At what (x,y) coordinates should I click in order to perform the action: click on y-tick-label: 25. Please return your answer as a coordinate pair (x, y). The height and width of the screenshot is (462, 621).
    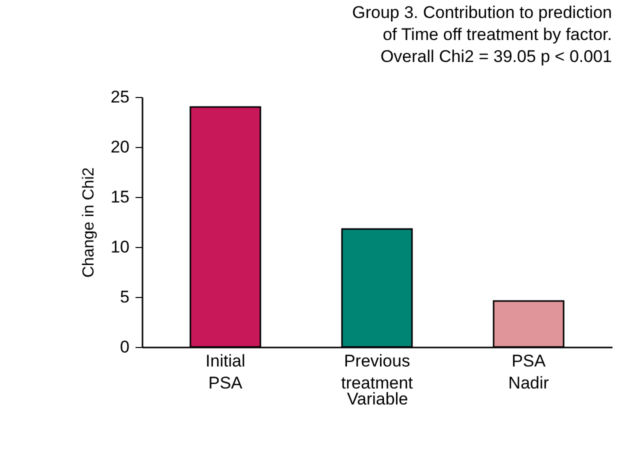
    Looking at the image, I should click on (120, 97).